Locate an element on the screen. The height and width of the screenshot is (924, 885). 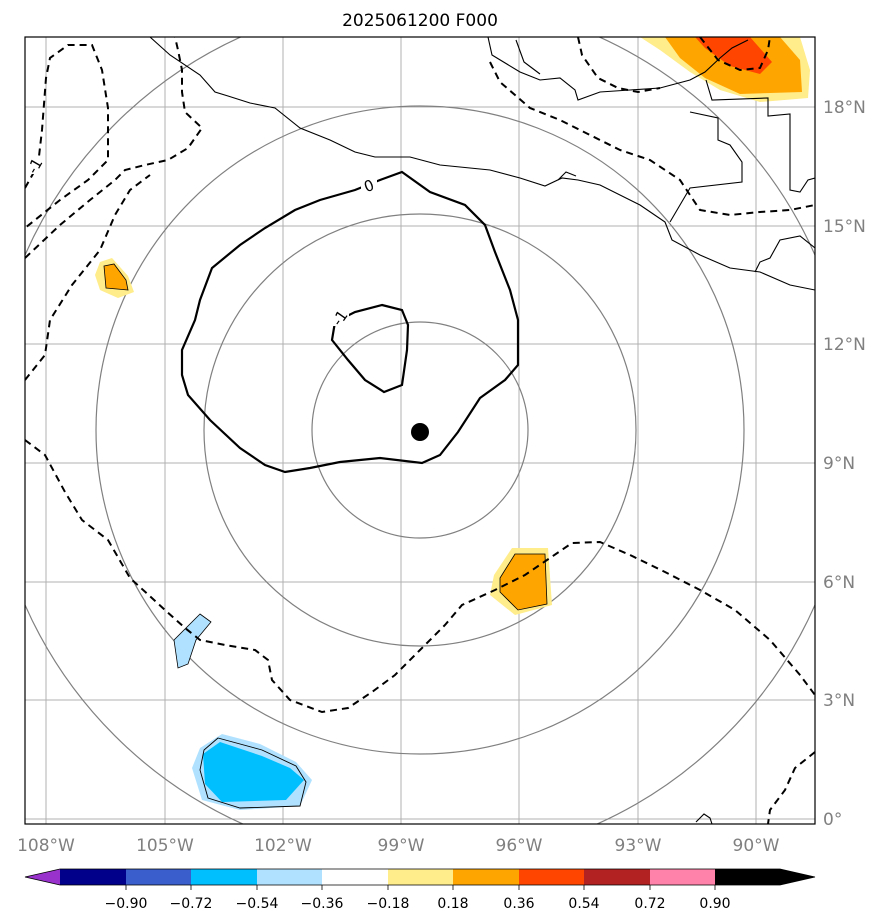
lon-label: 105°W is located at coordinates (165, 846).